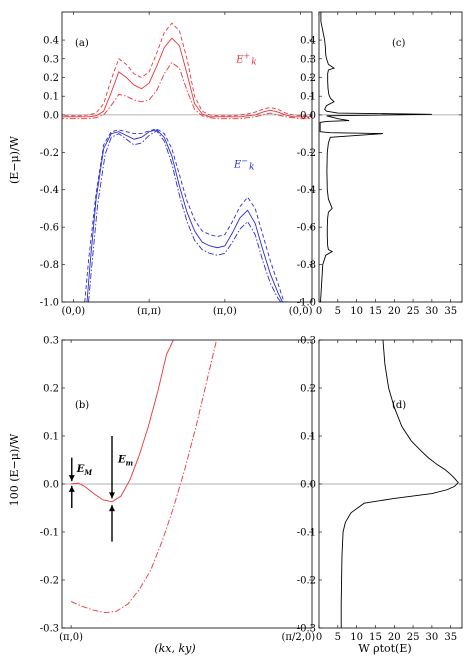 The width and height of the screenshot is (469, 663). I want to click on panel-label-d: (d), so click(399, 405).